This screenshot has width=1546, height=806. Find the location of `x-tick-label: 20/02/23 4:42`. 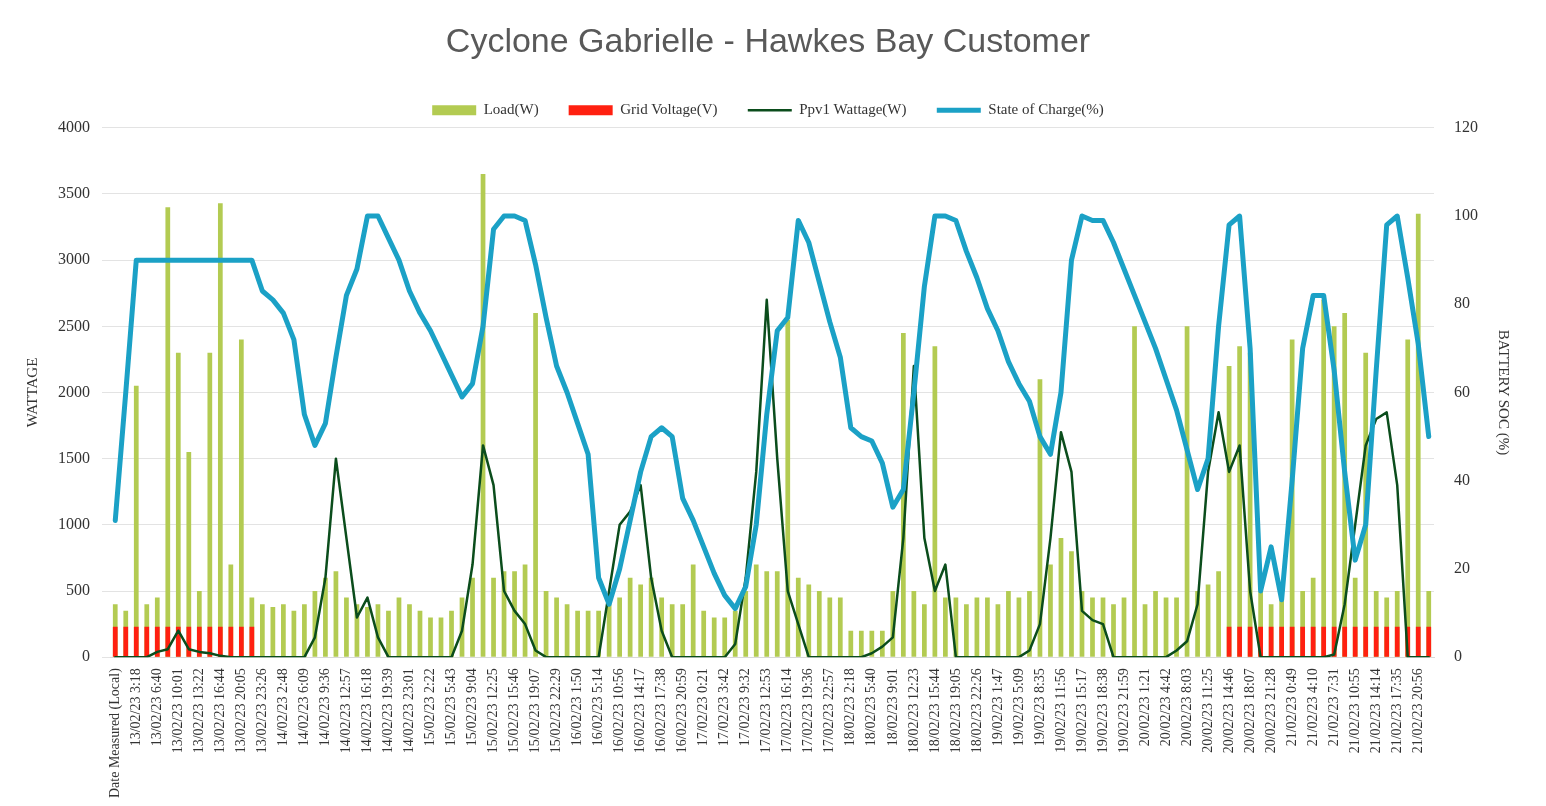

x-tick-label: 20/02/23 4:42 is located at coordinates (1165, 707).